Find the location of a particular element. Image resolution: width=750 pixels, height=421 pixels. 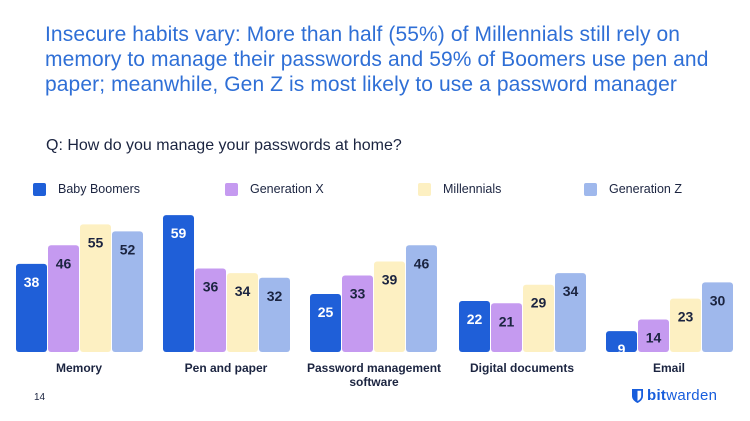

category-label: Email is located at coordinates (669, 368).